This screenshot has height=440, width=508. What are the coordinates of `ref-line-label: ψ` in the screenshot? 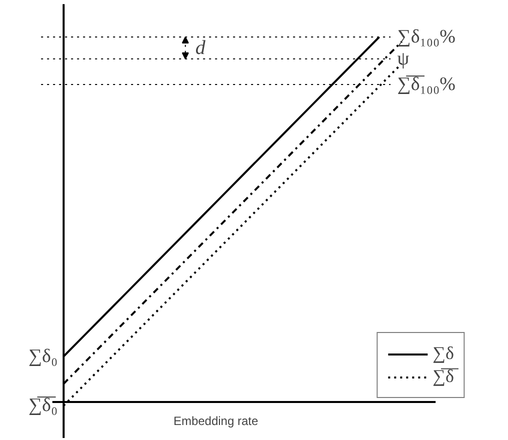 It's located at (403, 59).